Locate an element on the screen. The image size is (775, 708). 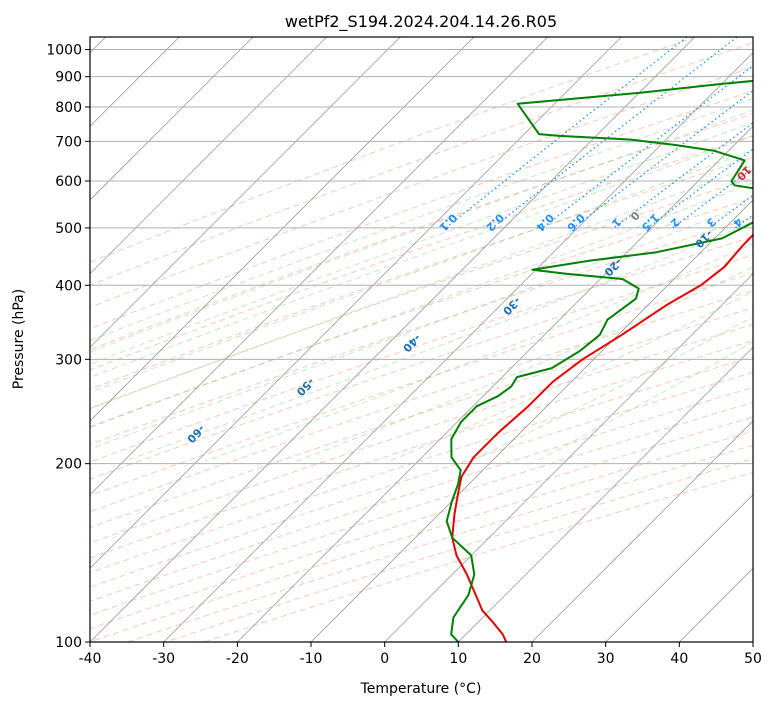
dry-adiabat-label: -70 is located at coordinates (82, 483).